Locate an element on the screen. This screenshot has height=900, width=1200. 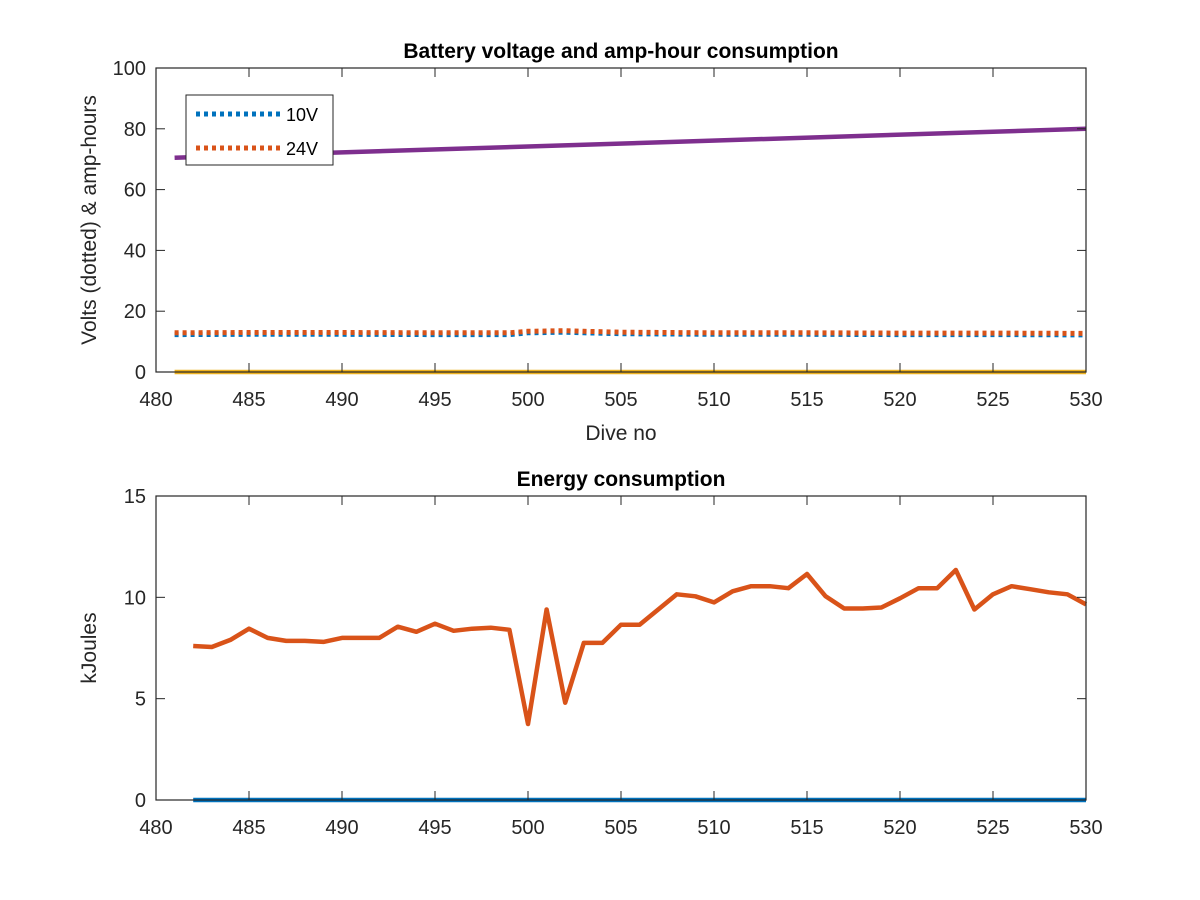
y-tick-label: 10 is located at coordinates (135, 598).